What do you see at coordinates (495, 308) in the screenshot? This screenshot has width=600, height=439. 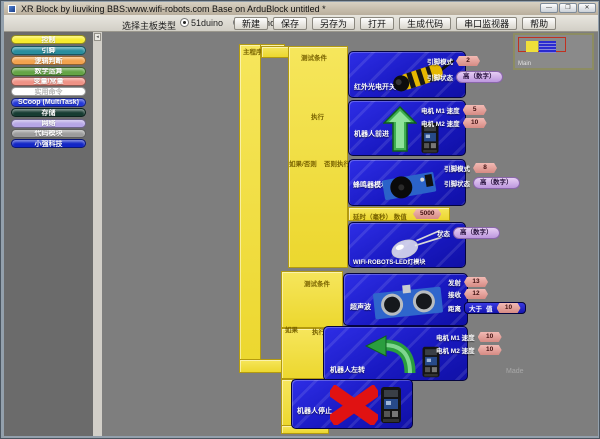 I see `compare-greater-block: 大于 值 10` at bounding box center [495, 308].